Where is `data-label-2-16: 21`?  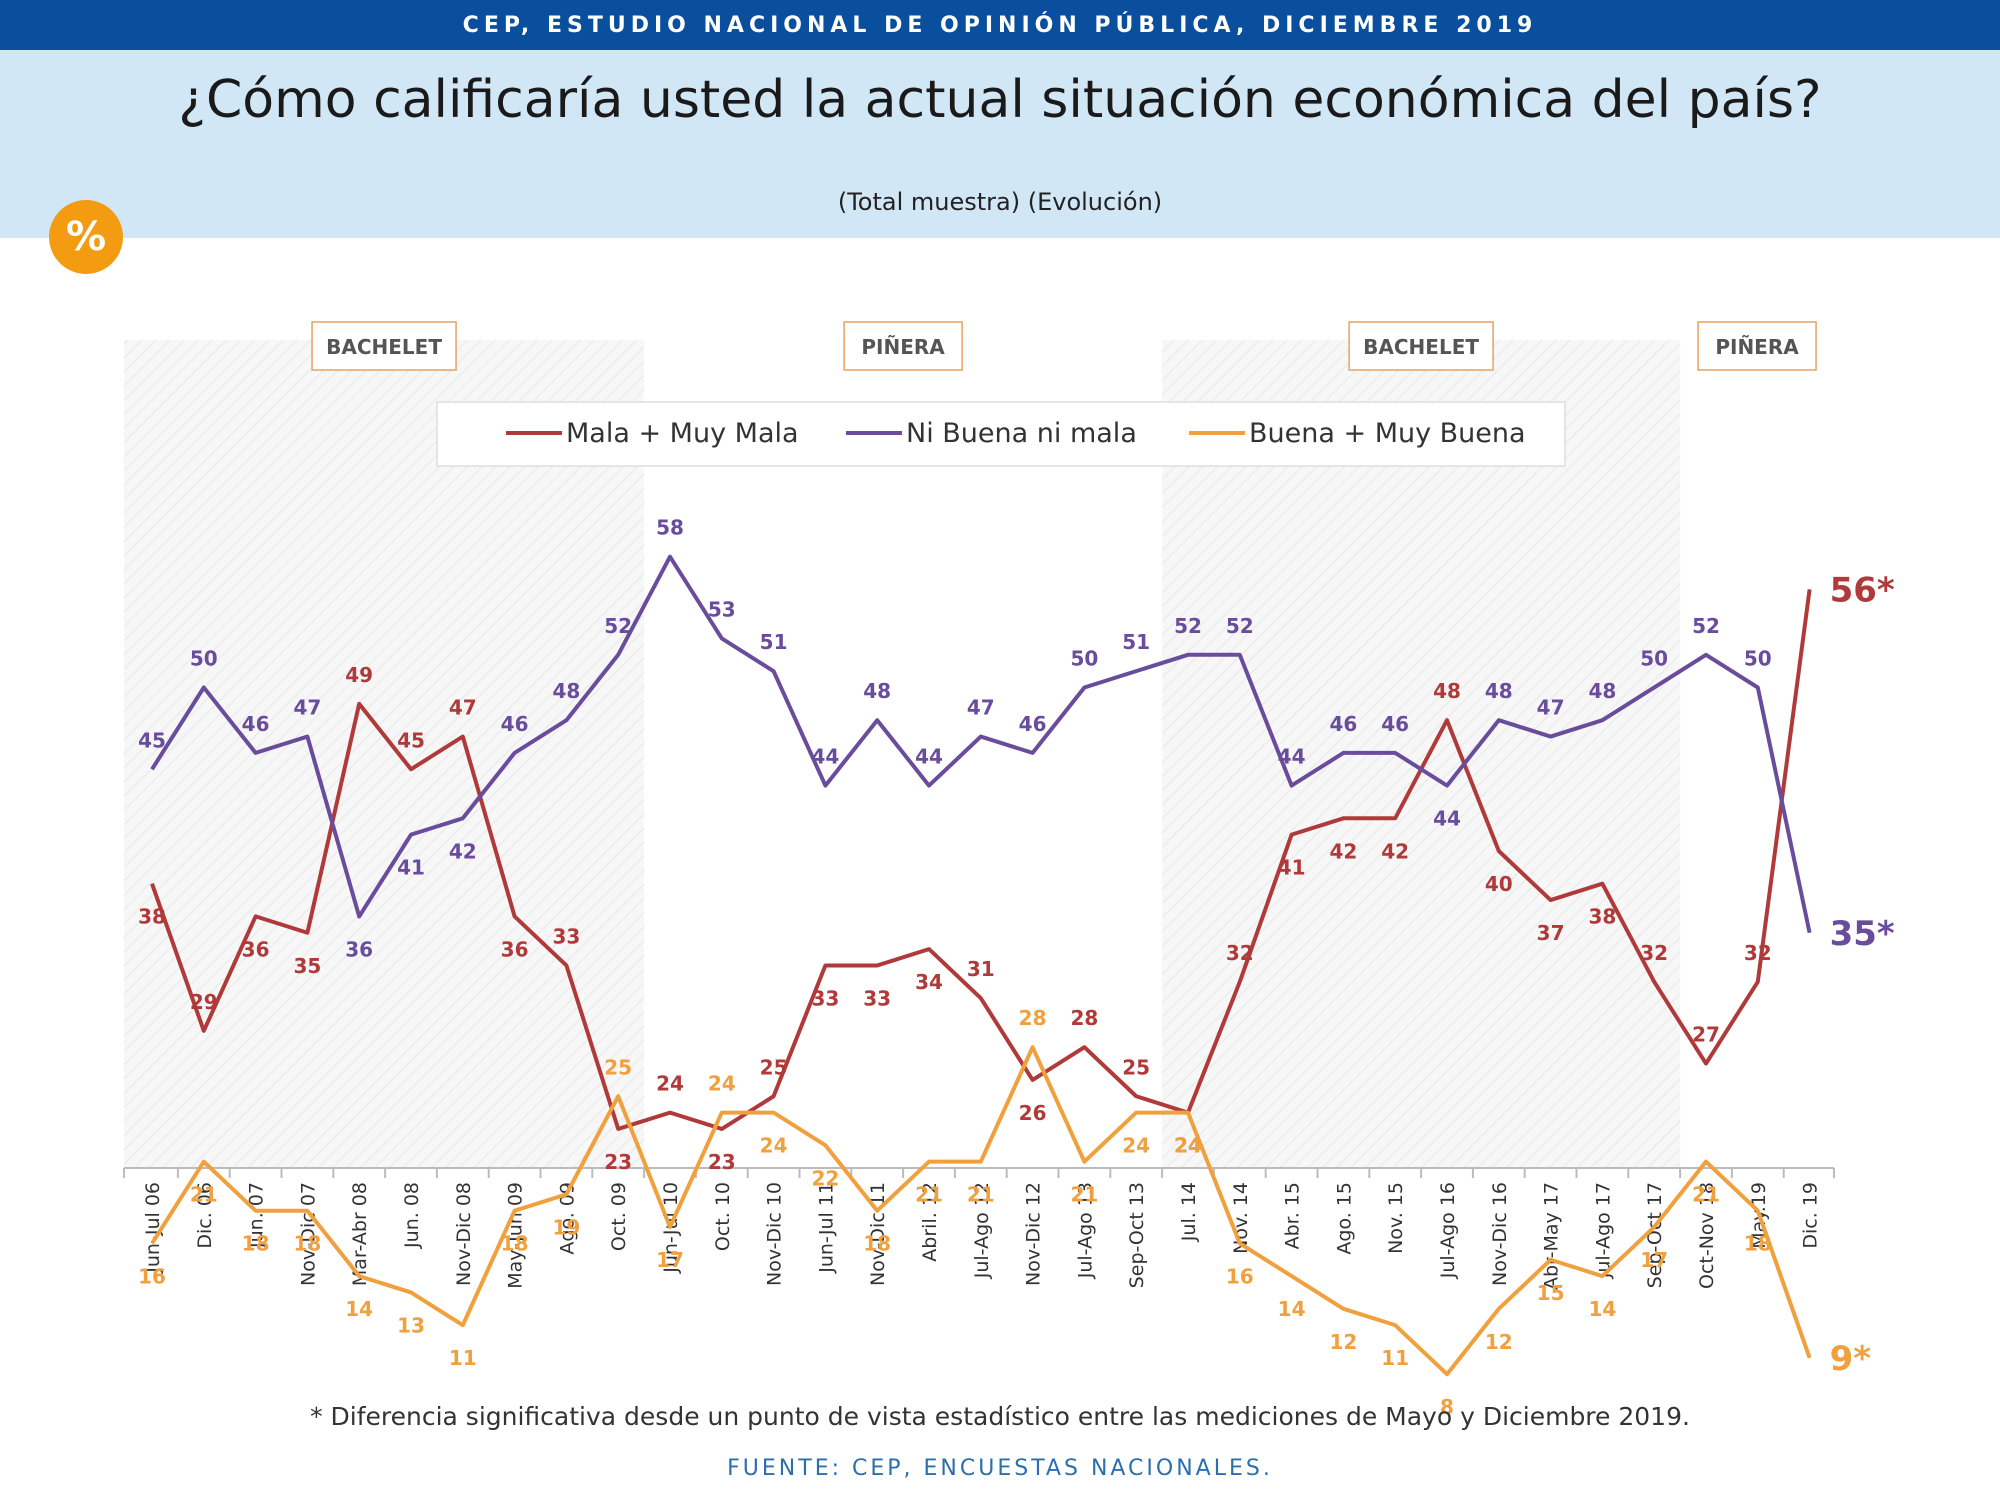 data-label-2-16: 21 is located at coordinates (981, 1195).